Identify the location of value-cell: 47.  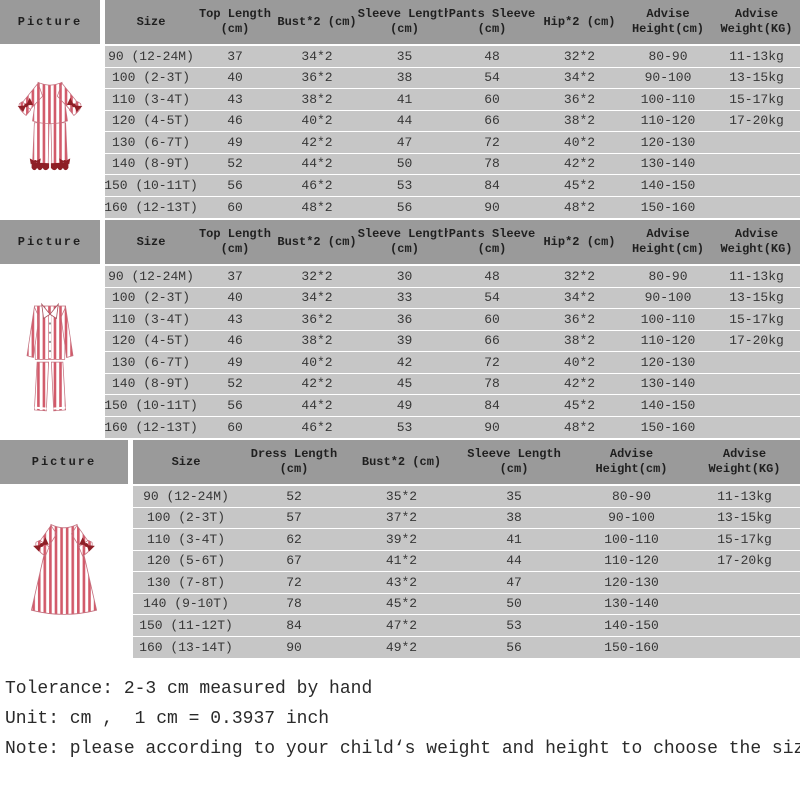
(404, 143).